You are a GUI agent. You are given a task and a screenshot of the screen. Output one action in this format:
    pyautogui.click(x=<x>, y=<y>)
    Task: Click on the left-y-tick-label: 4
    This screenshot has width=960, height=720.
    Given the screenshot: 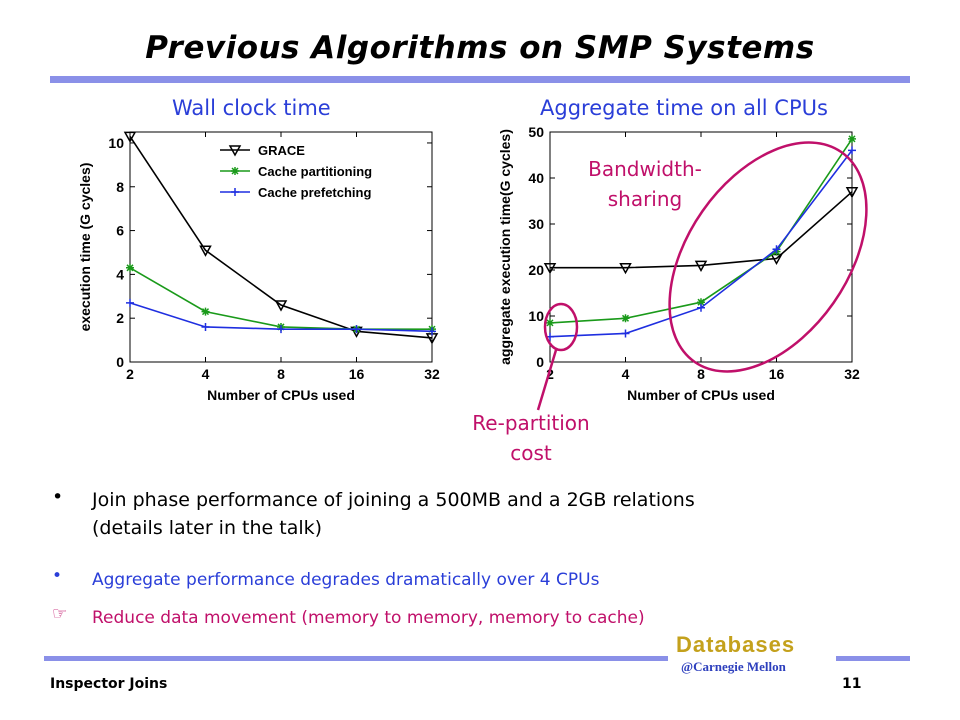 What is the action you would take?
    pyautogui.click(x=120, y=274)
    